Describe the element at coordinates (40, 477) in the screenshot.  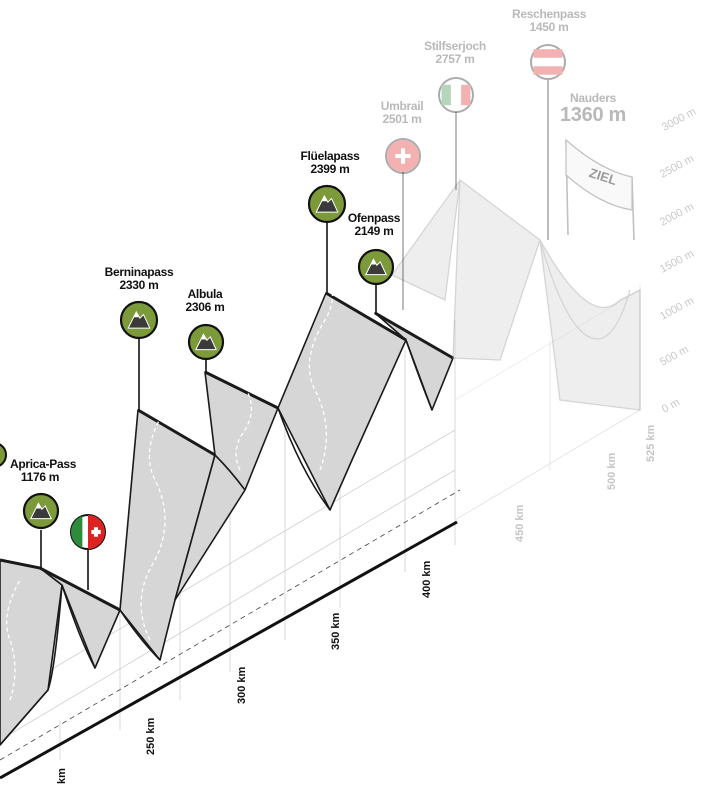
I see `pass-elevation: 1176 m` at that location.